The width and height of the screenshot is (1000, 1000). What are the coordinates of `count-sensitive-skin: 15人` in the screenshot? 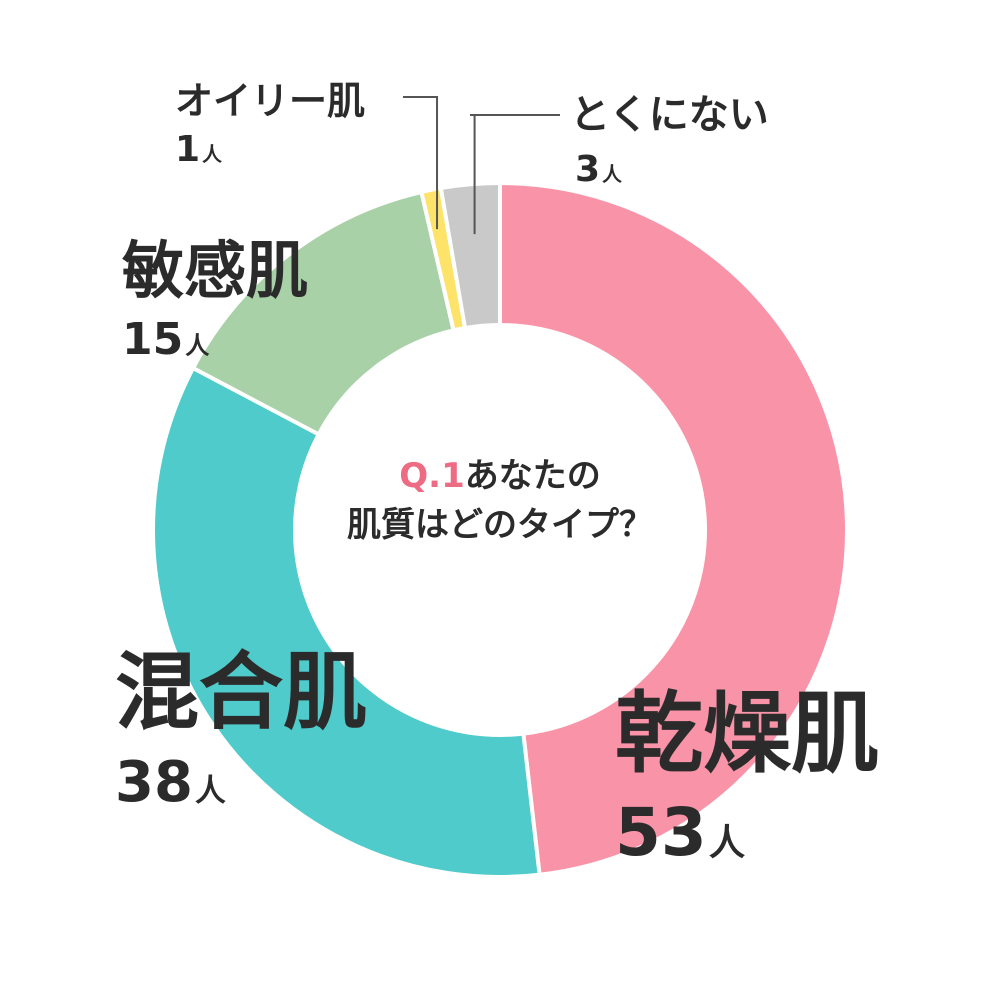 It's located at (165, 340).